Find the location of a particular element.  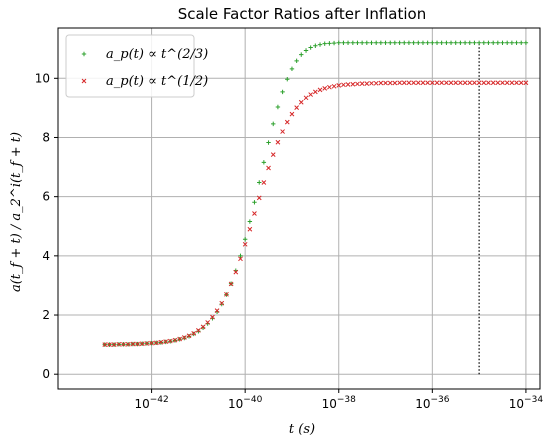

legend-label-series-1: a_p(t) ∝ t^(2/3) is located at coordinates (157, 54).